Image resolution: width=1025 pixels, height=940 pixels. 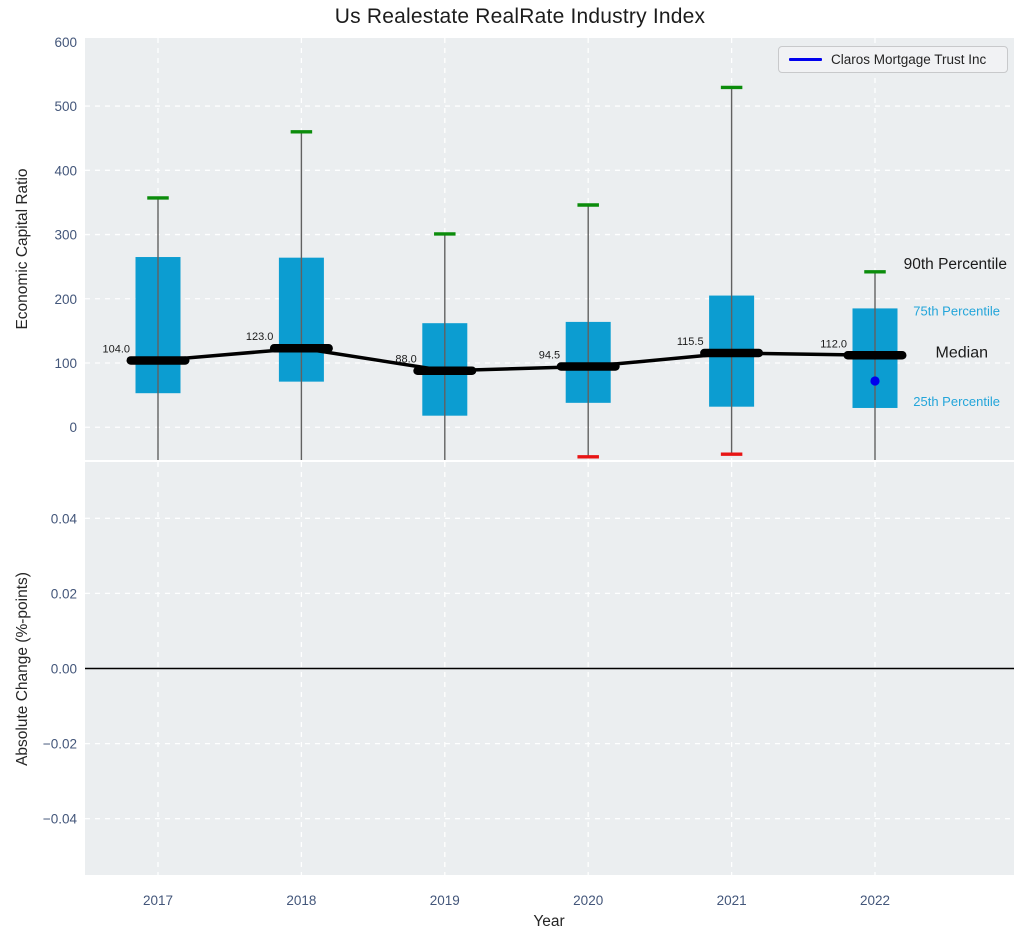 I want to click on bottom-y-tick-label: 0.04, so click(x=64, y=518).